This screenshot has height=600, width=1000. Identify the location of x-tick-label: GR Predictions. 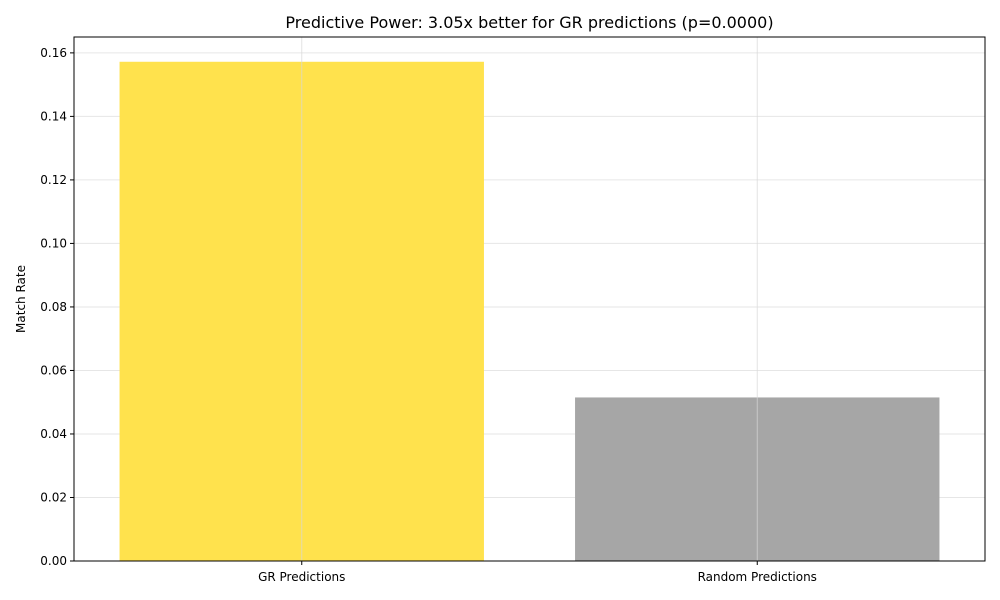
(301, 577).